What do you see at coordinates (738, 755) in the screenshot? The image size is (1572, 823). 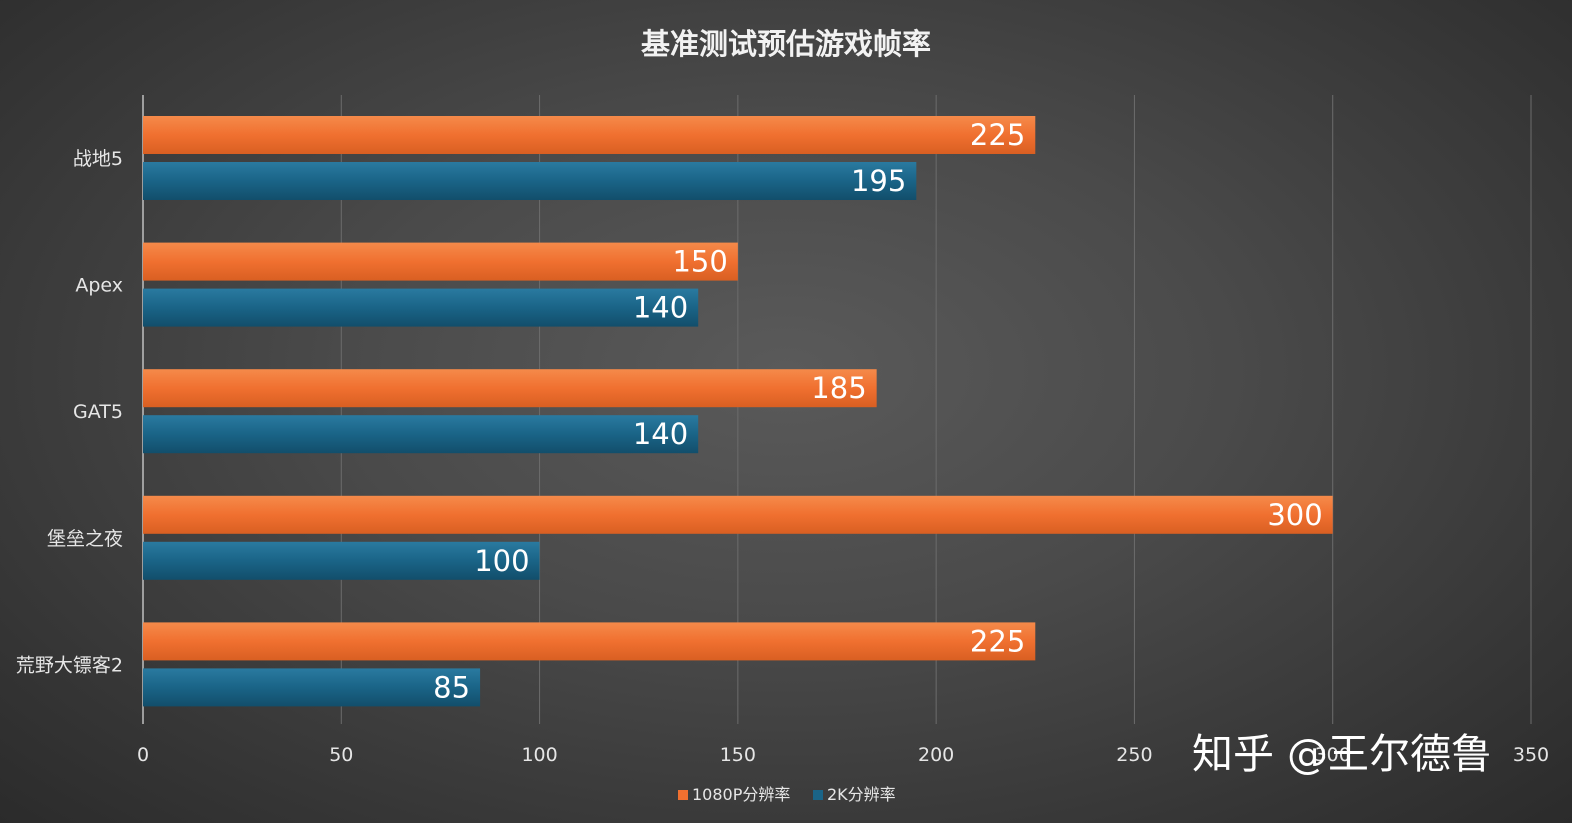 I see `x-tick-label: 150` at bounding box center [738, 755].